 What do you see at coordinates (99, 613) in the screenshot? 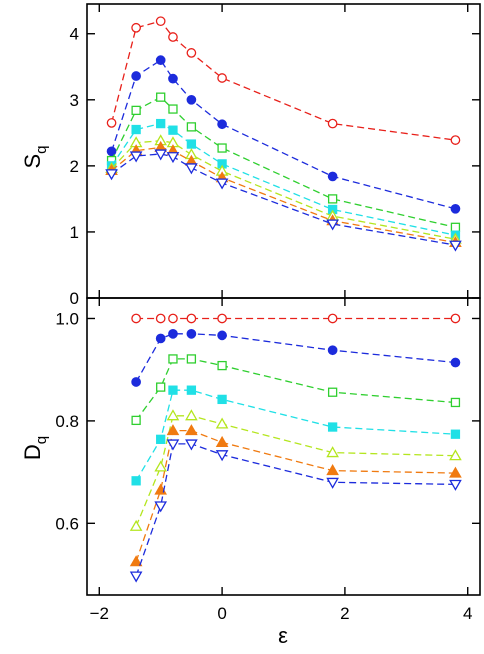
I see `panel-dq-x-tick-label: −2` at bounding box center [99, 613].